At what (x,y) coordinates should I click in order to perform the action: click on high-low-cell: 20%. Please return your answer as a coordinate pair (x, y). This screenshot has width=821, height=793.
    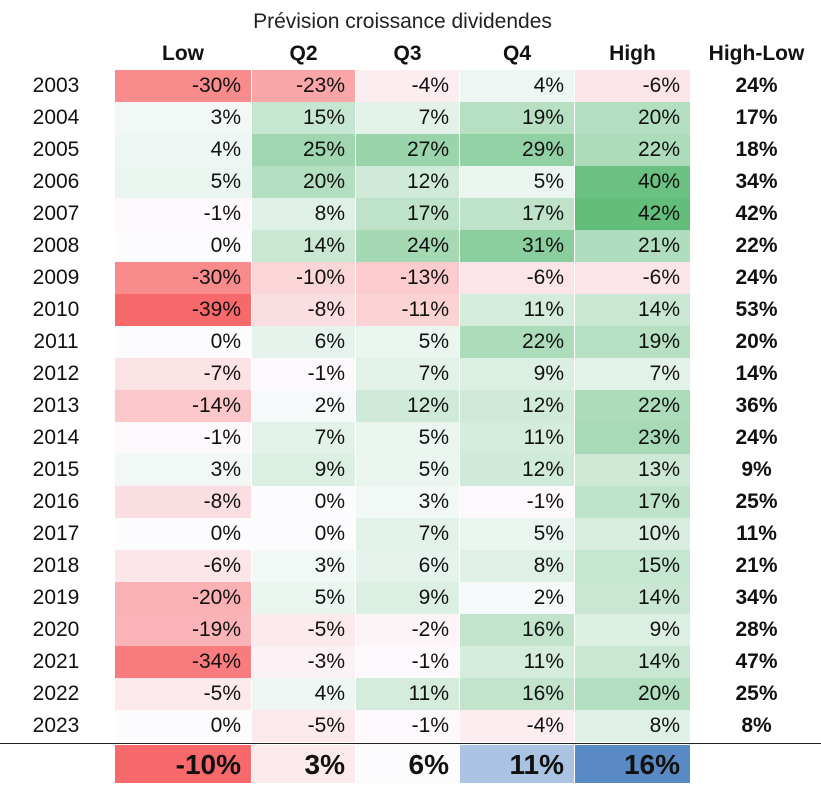
    Looking at the image, I should click on (756, 341).